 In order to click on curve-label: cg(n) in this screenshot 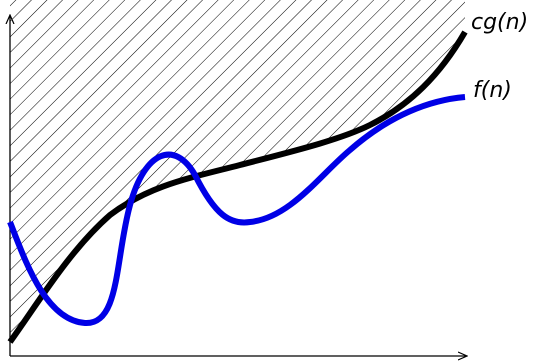, I will do `click(499, 22)`.